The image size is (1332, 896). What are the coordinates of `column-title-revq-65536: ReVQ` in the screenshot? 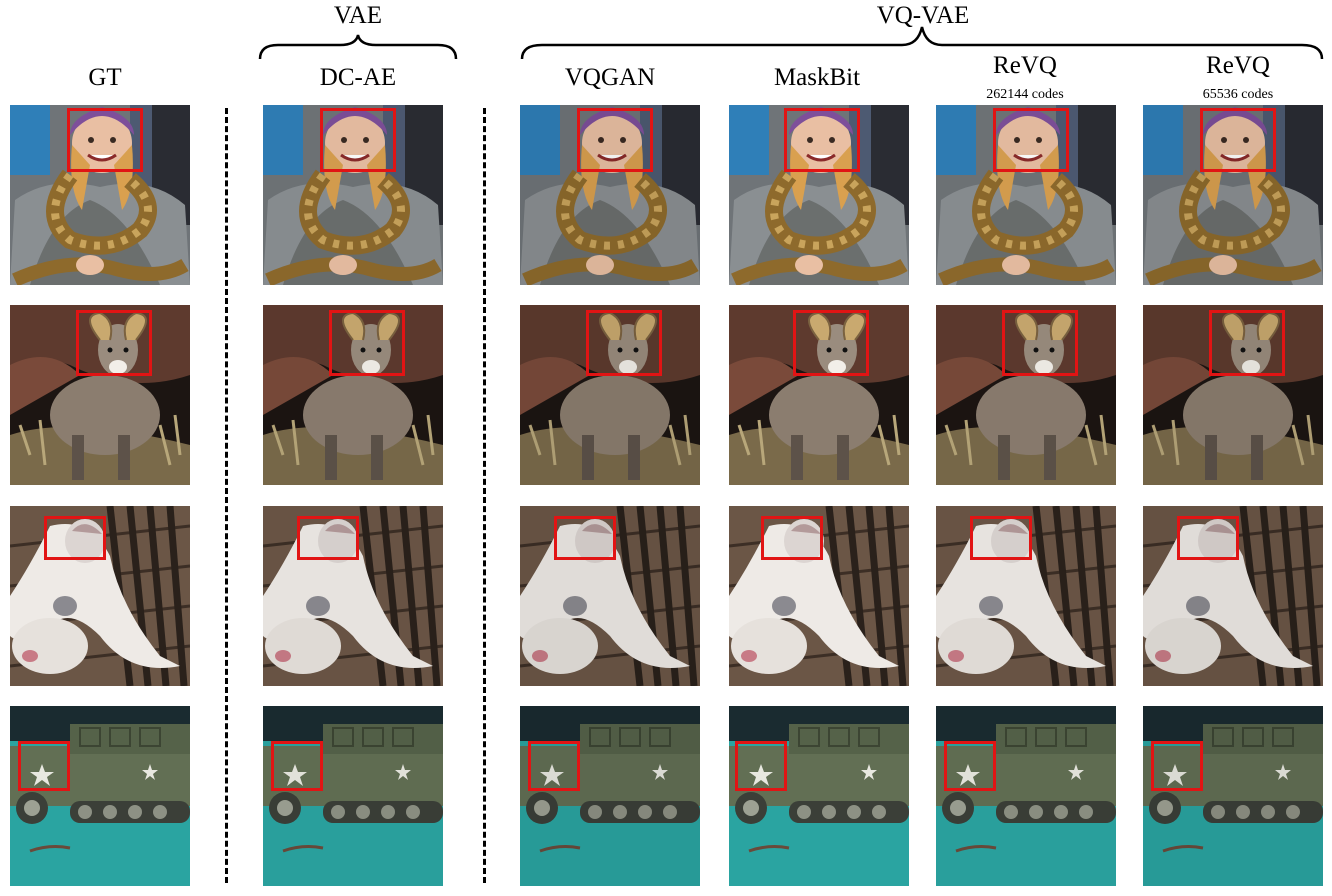 It's located at (1238, 65).